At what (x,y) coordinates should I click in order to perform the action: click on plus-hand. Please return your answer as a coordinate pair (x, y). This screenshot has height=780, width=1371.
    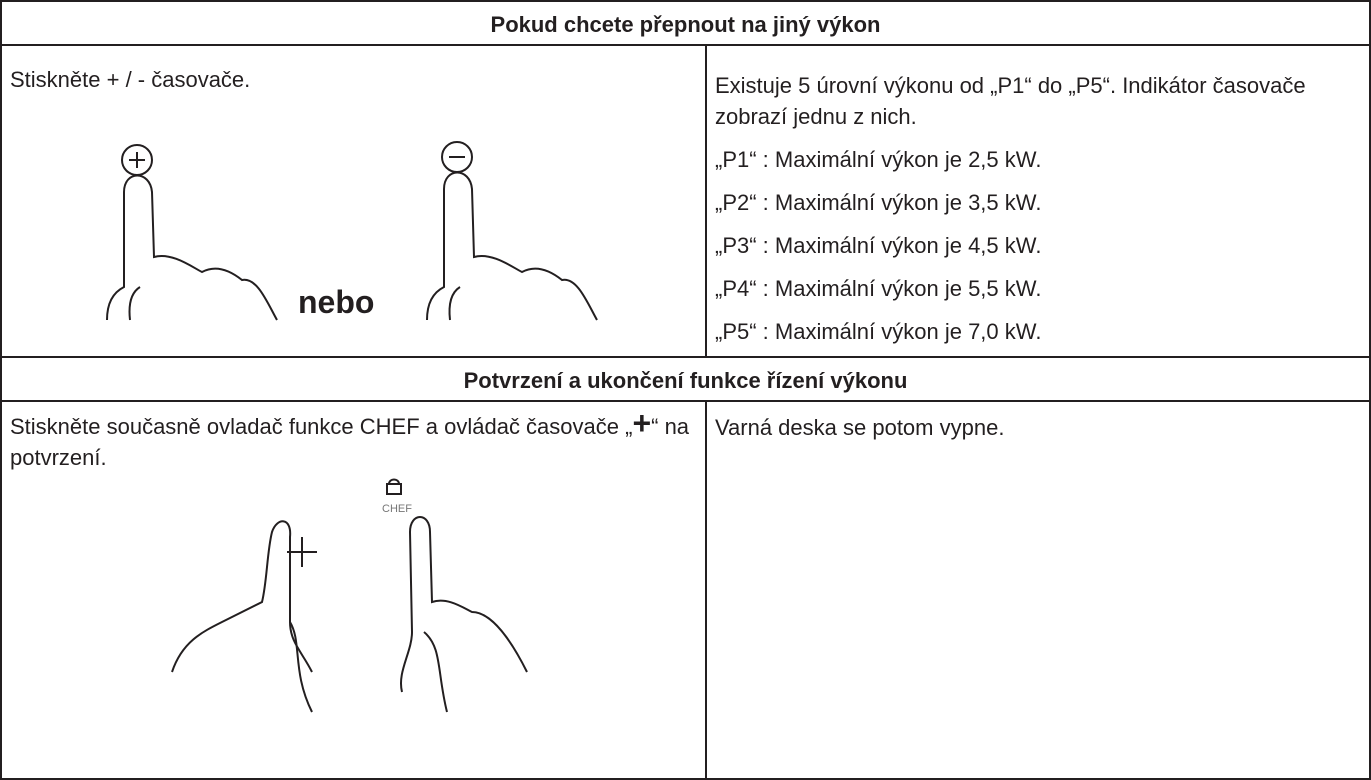
    Looking at the image, I should click on (192, 232).